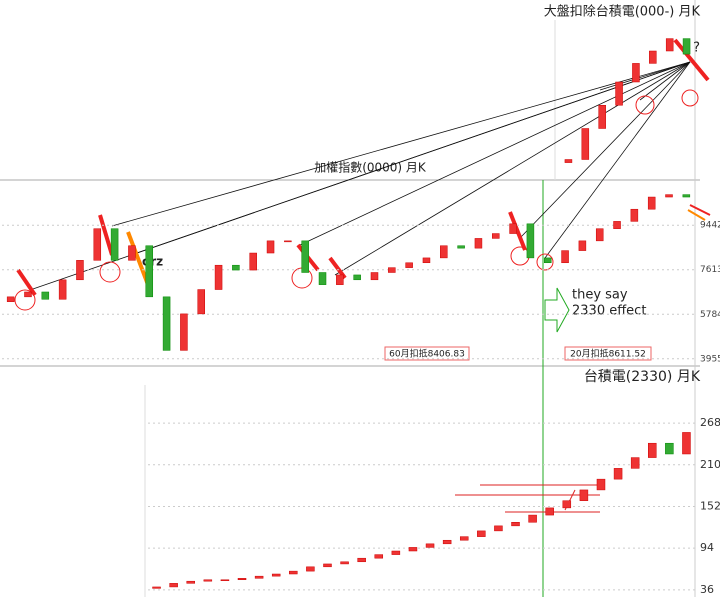 This screenshot has width=720, height=597. What do you see at coordinates (710, 315) in the screenshot?
I see `y-tick-label: 5784` at bounding box center [710, 315].